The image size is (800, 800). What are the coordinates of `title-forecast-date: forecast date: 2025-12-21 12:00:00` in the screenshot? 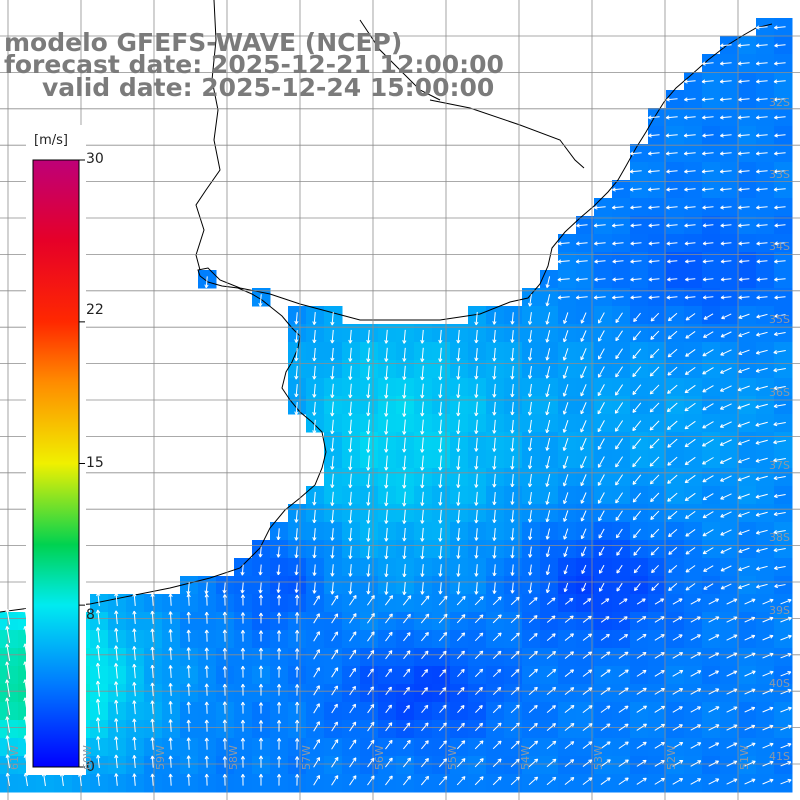 It's located at (254, 64).